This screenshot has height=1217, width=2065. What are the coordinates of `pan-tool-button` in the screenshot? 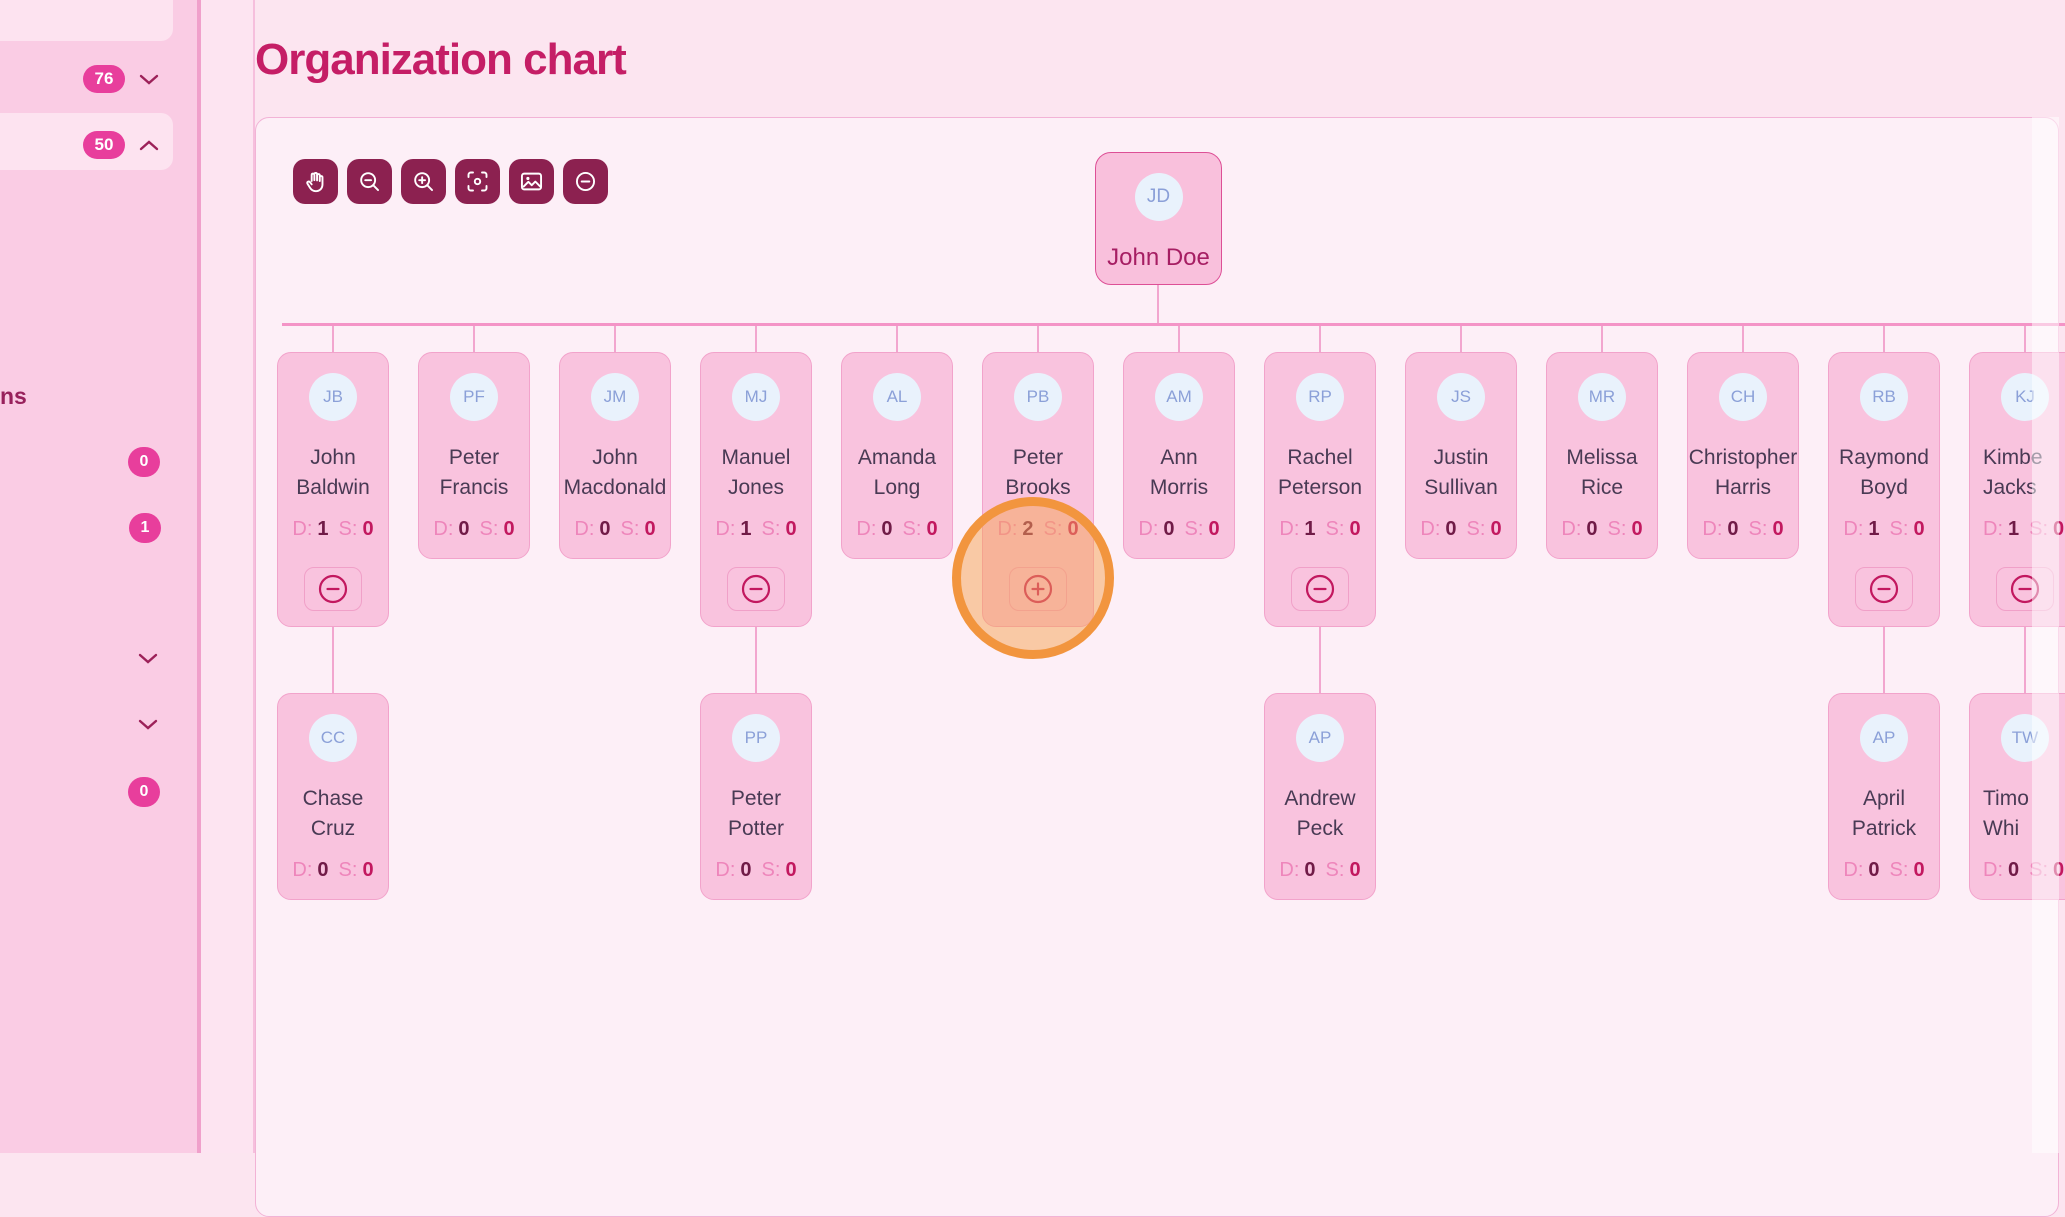 It's located at (315, 181).